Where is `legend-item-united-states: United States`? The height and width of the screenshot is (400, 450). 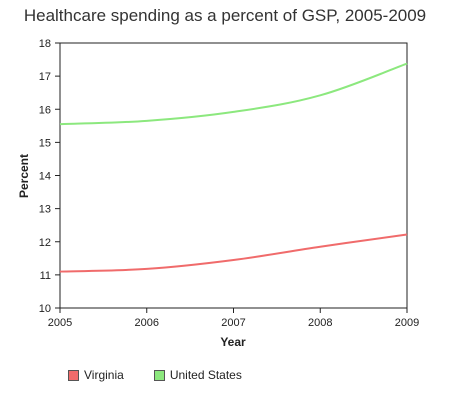 legend-item-united-states: United States is located at coordinates (197, 375).